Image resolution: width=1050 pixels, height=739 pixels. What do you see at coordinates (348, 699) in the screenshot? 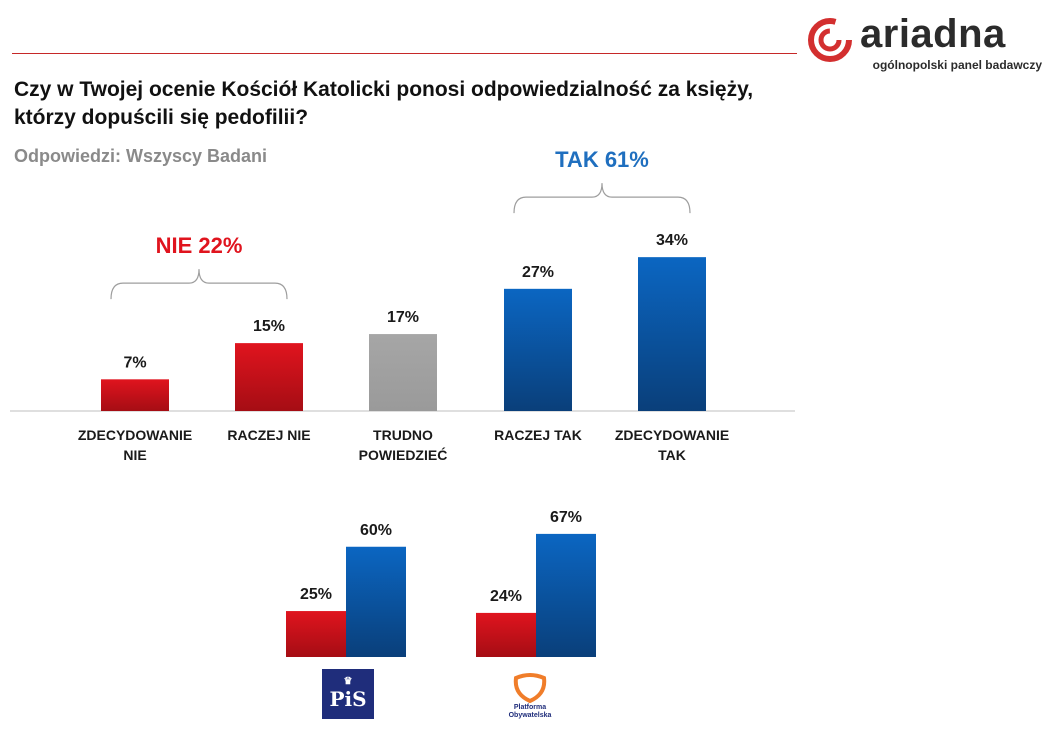
I see `pis-logo-text: PiS` at bounding box center [348, 699].